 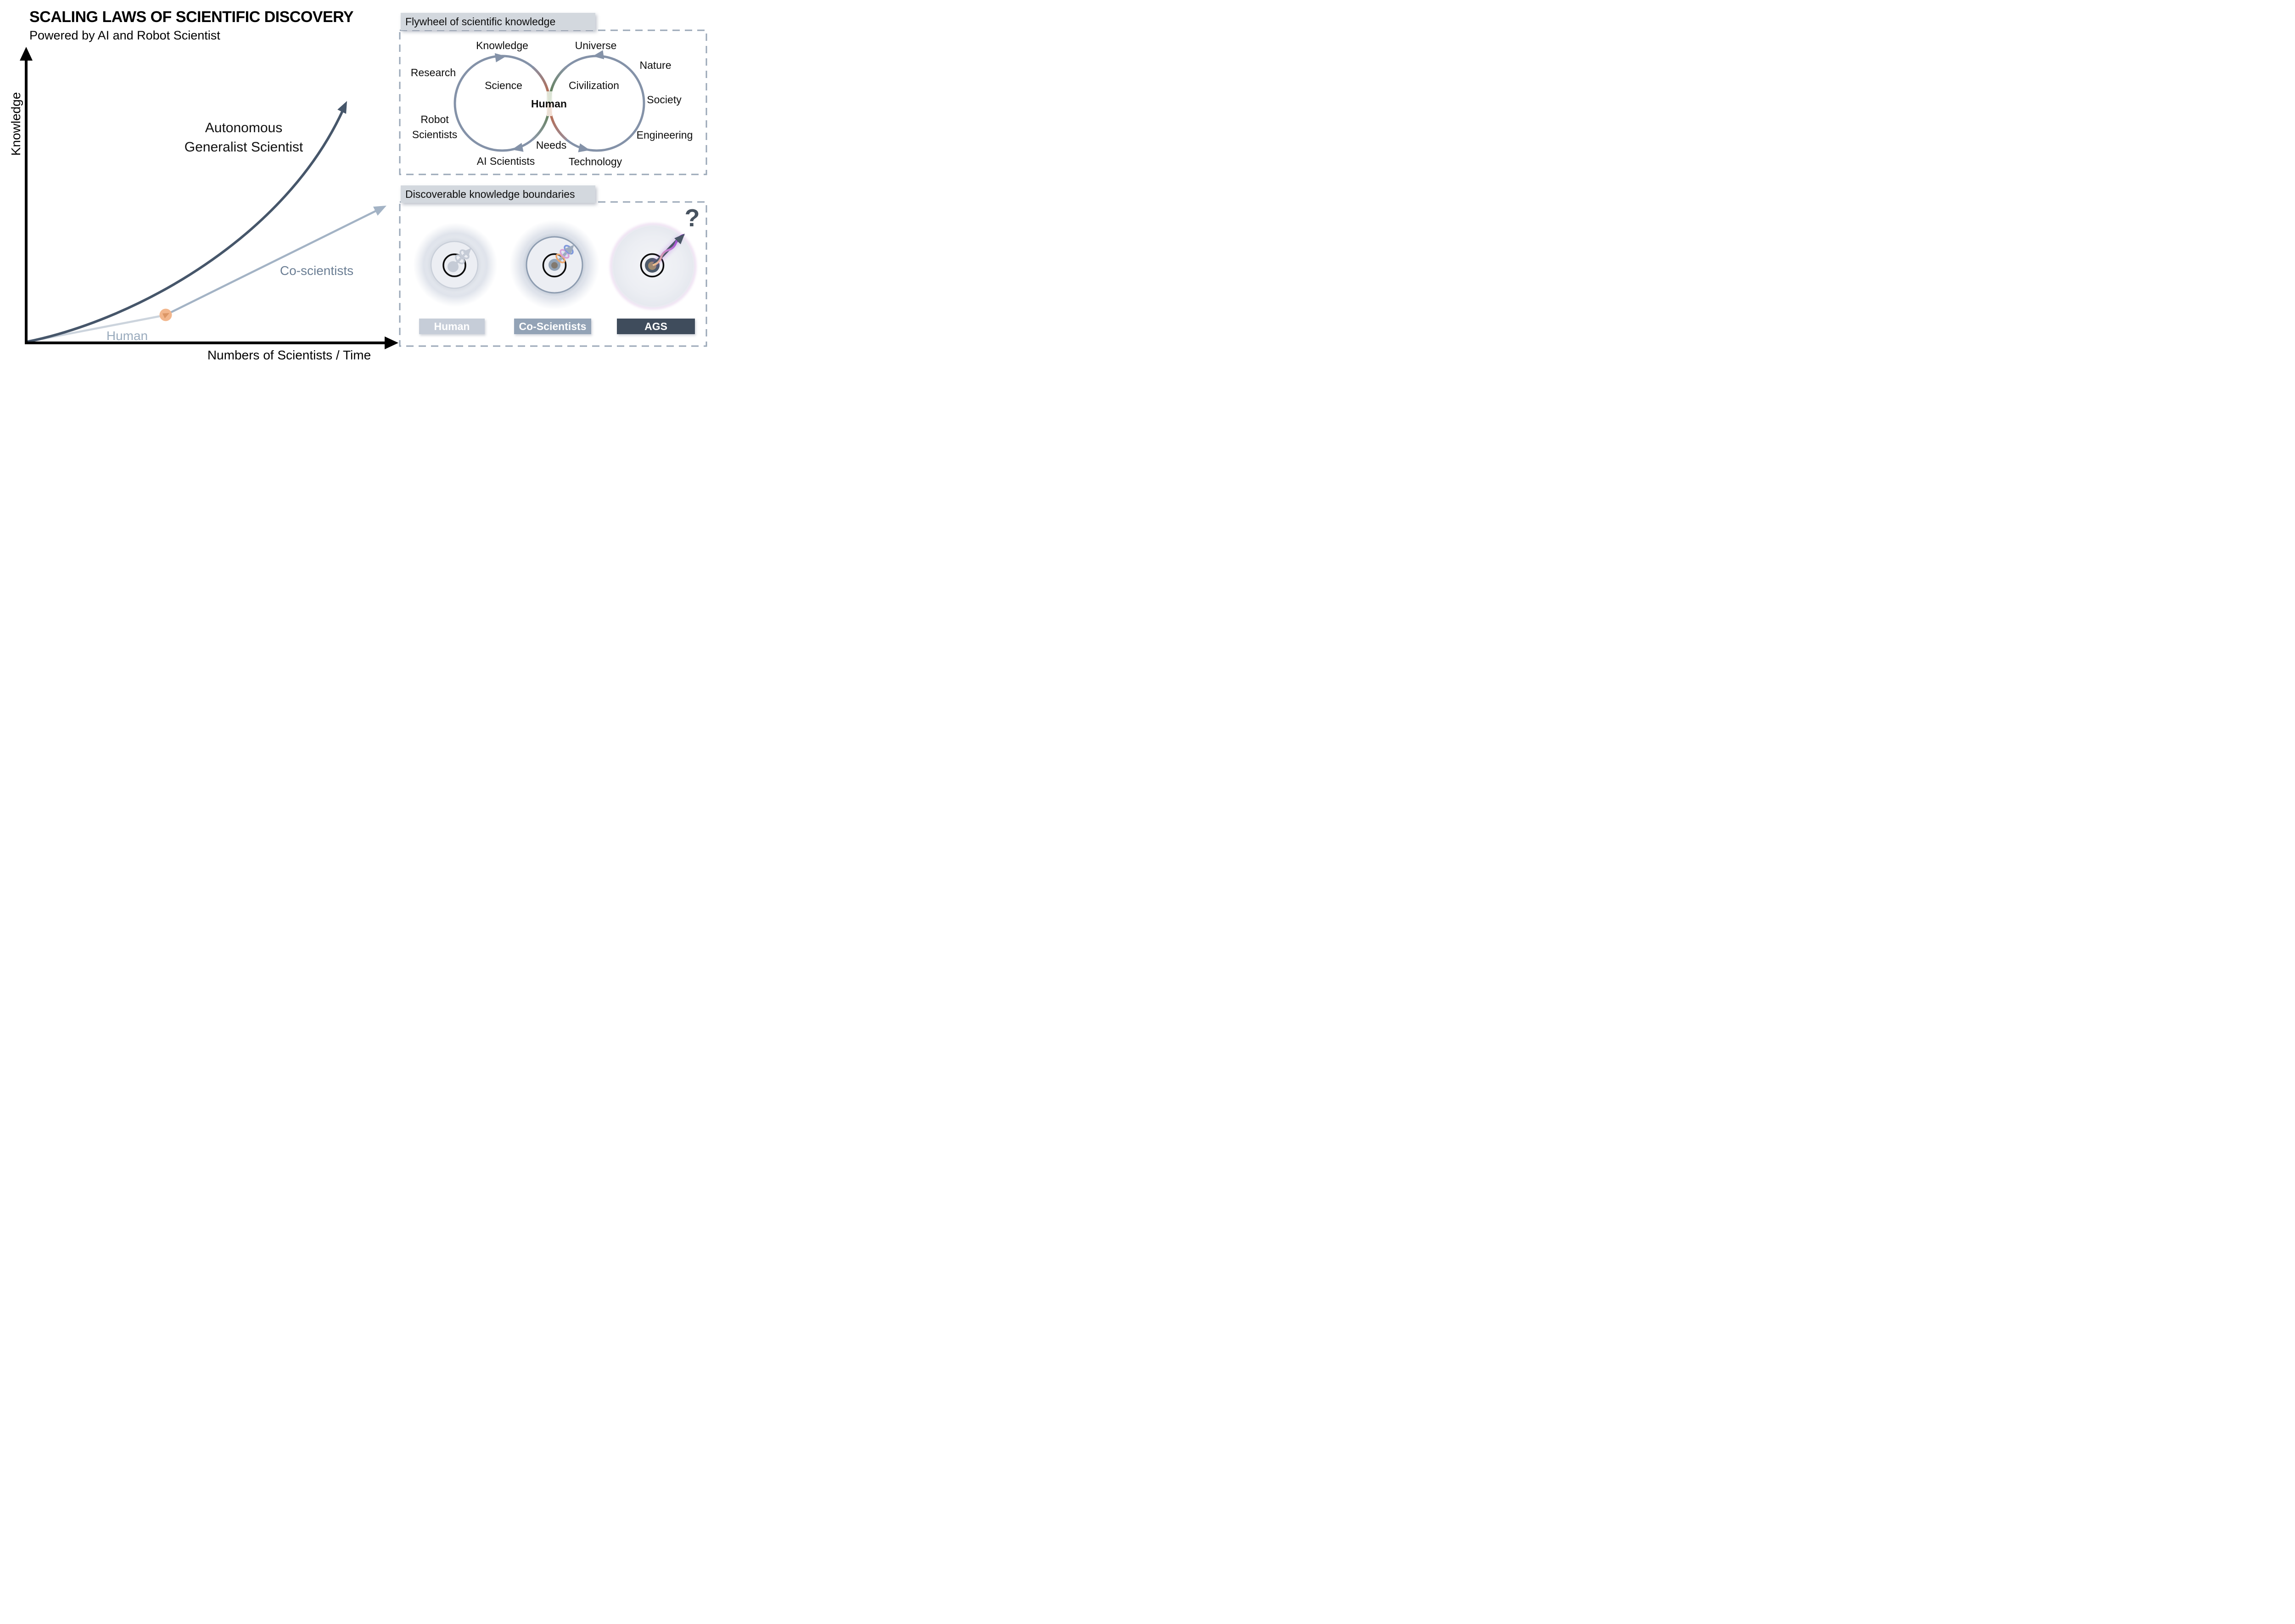 What do you see at coordinates (500, 57) in the screenshot?
I see `left-loop-top-arrowhead-icon` at bounding box center [500, 57].